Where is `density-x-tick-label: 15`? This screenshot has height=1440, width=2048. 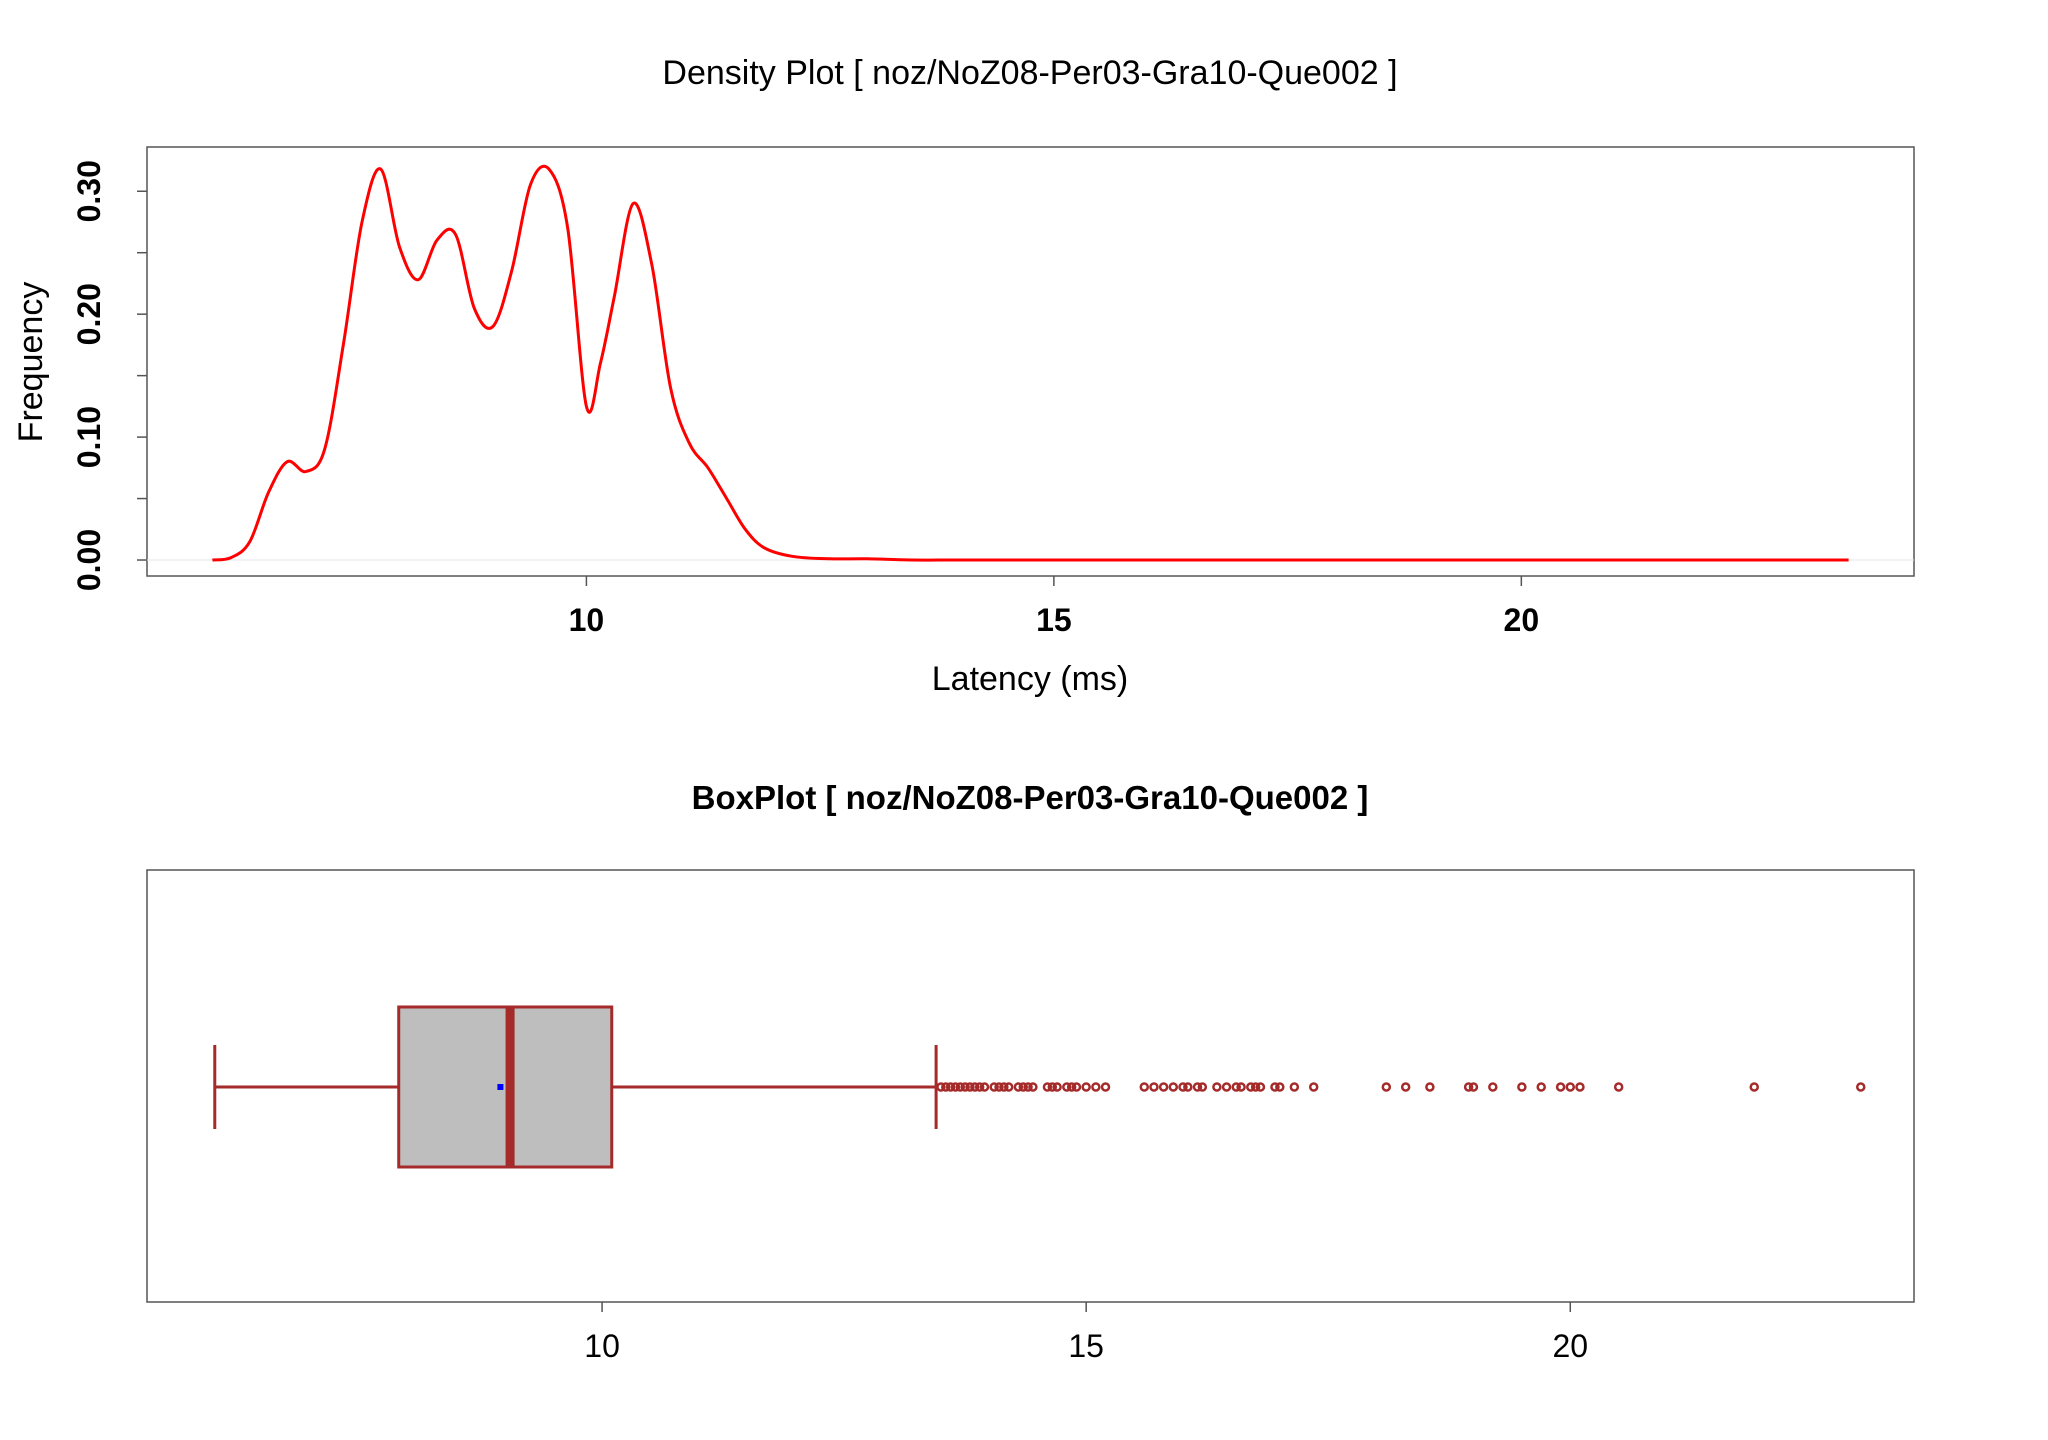
density-x-tick-label: 15 is located at coordinates (1054, 620).